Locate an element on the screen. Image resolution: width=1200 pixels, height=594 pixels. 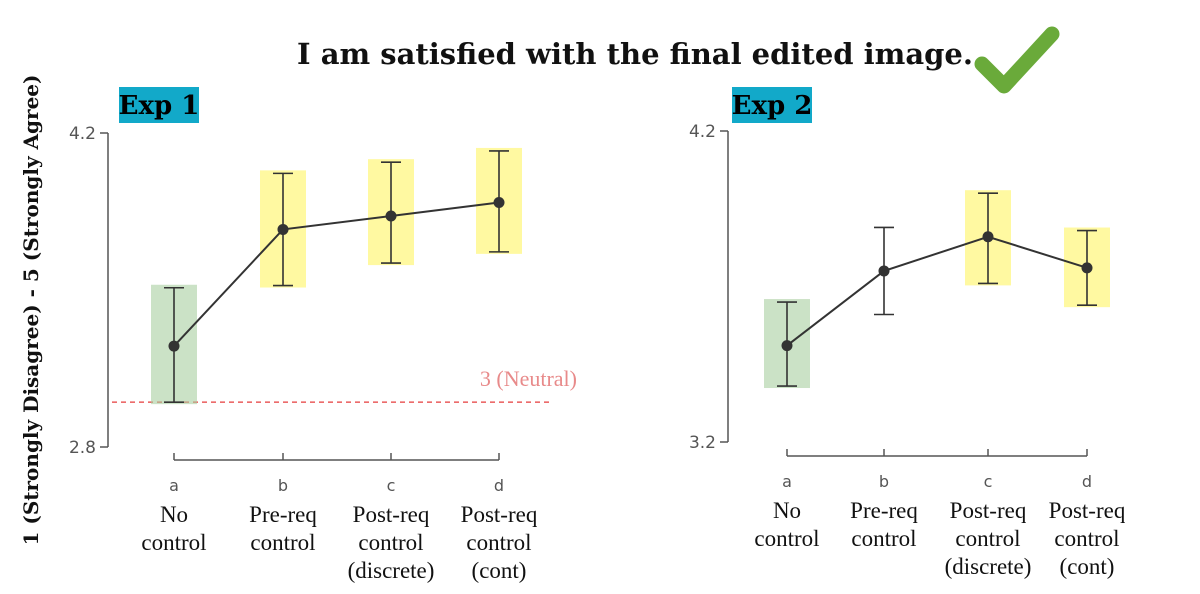
panel-label: Exp 2 is located at coordinates (772, 106).